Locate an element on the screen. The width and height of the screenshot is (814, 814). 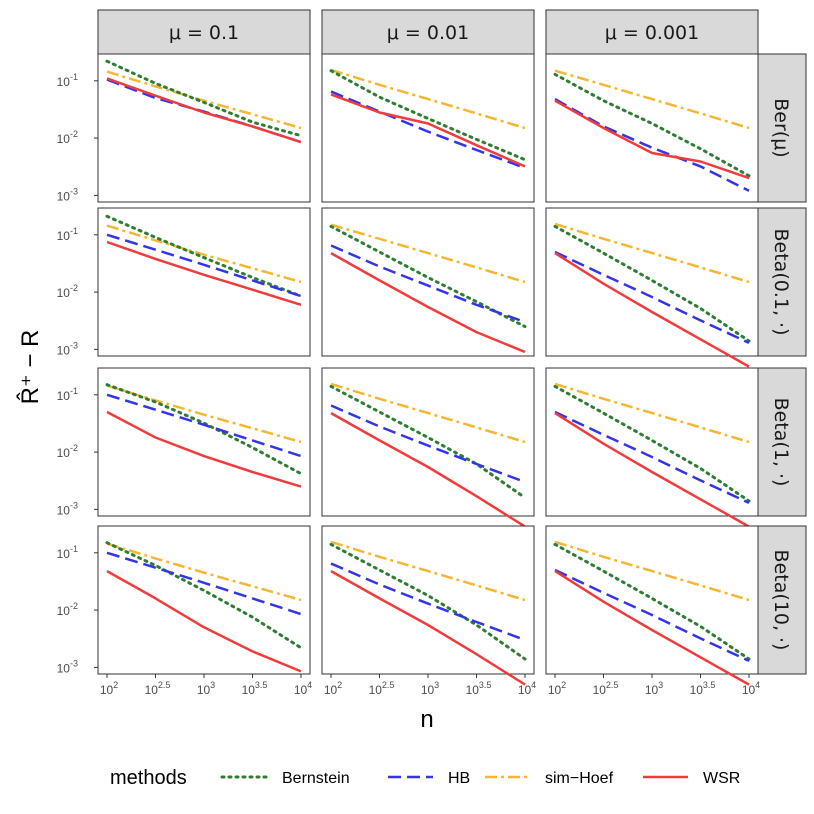
row-strip-label: Ber(μ) is located at coordinates (781, 127).